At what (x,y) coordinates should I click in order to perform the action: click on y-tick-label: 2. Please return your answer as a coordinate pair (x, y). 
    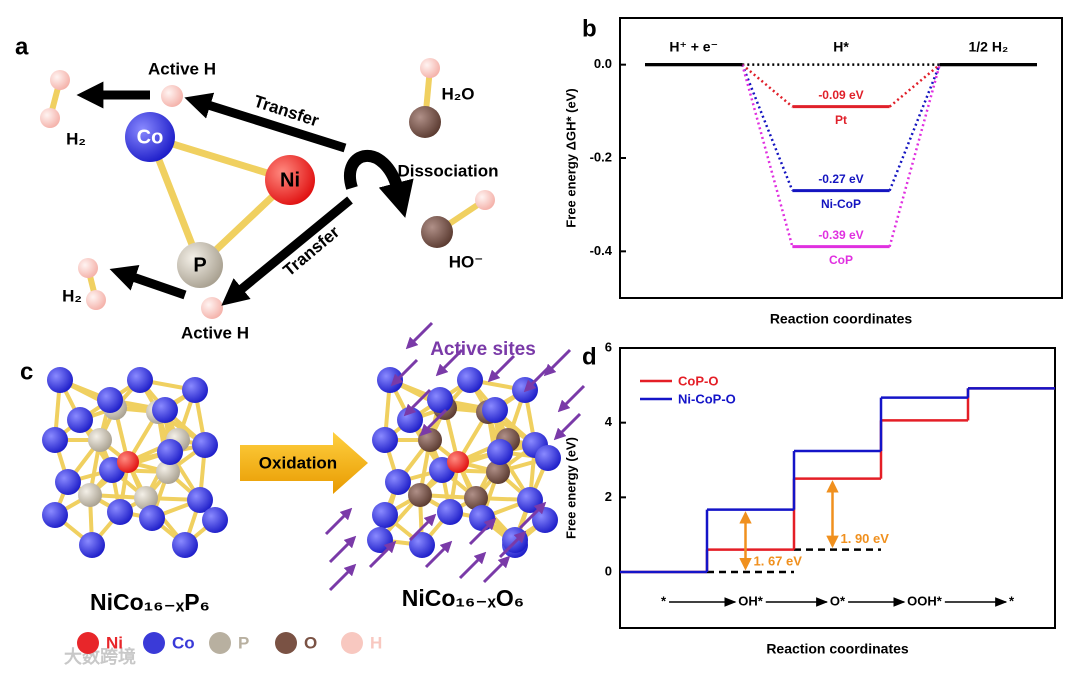
    Looking at the image, I should click on (608, 496).